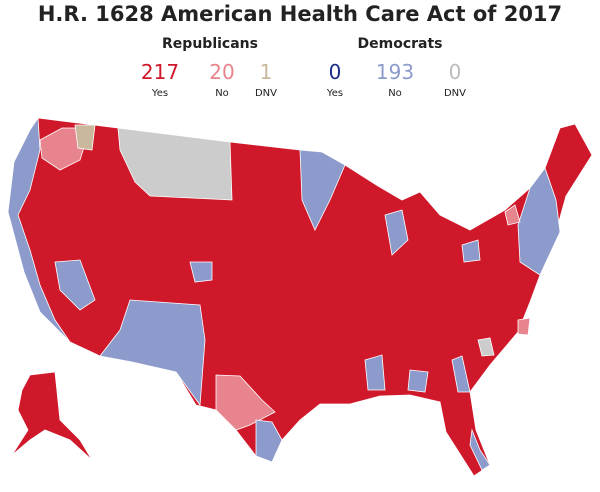 Image resolution: width=600 pixels, height=492 pixels. What do you see at coordinates (210, 44) in the screenshot?
I see `party-name: Republicans` at bounding box center [210, 44].